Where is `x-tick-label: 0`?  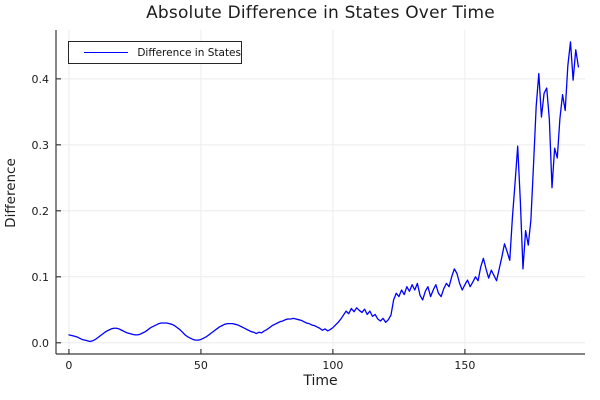
x-tick-label: 0 is located at coordinates (68, 365).